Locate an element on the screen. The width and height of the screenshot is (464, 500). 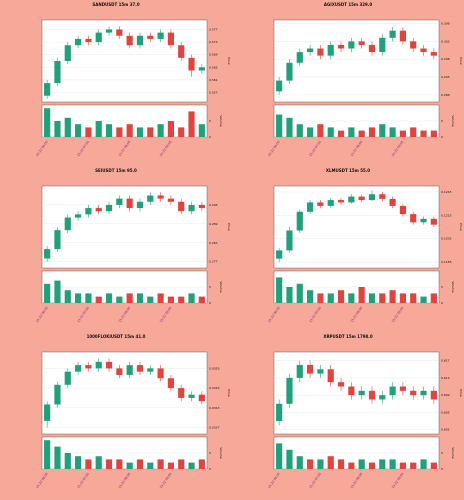
y-tick-label: 0.283 is located at coordinates (213, 243).